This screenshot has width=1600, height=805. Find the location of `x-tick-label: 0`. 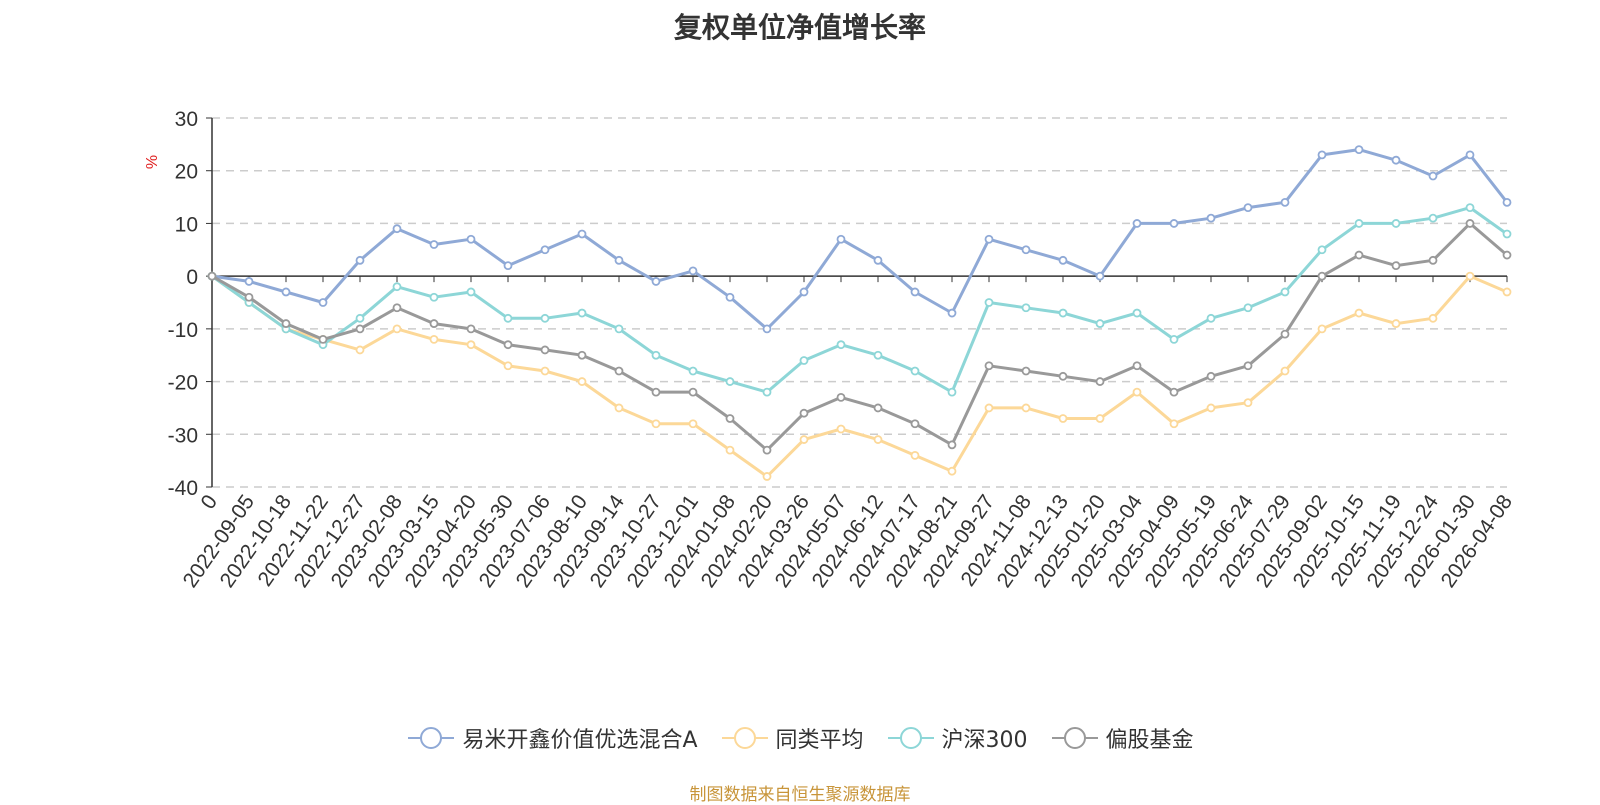

x-tick-label: 0 is located at coordinates (210, 502).